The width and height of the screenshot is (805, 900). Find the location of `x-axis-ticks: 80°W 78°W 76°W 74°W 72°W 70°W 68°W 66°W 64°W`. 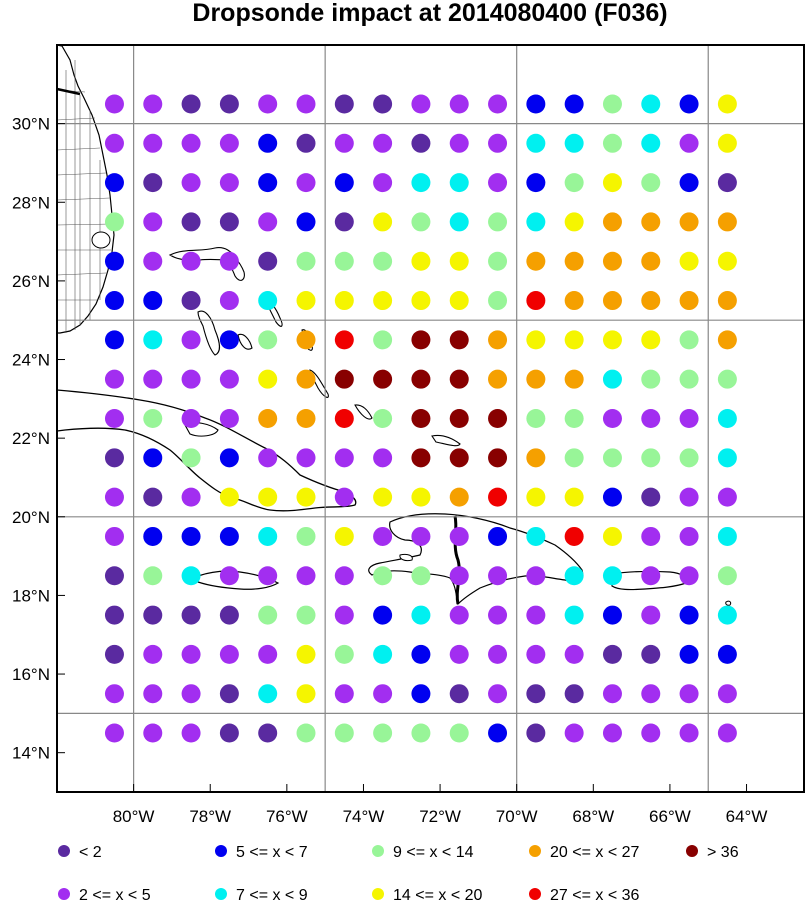

x-axis-ticks: 80°W 78°W 76°W 74°W 72°W 70°W 68°W 66°W 64°W is located at coordinates (440, 805).